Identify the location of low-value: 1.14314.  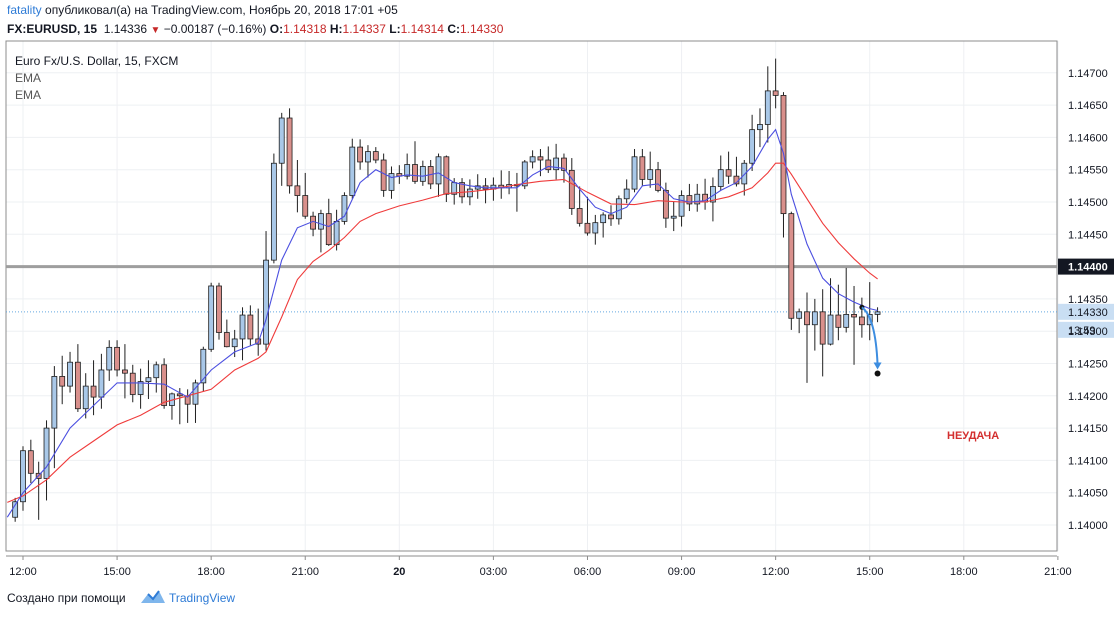
(422, 29).